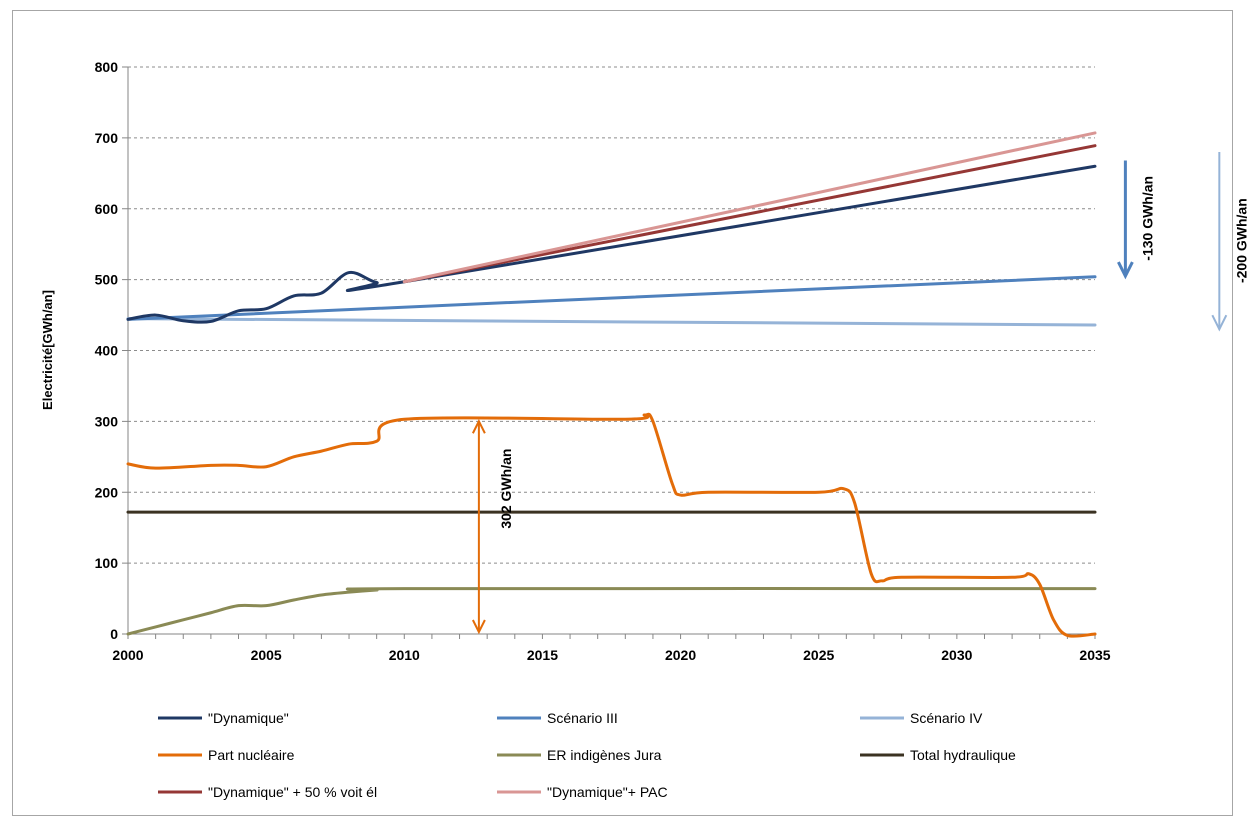 This screenshot has height=827, width=1247. I want to click on annotation-label-2: -200 GWh/an, so click(1240, 240).